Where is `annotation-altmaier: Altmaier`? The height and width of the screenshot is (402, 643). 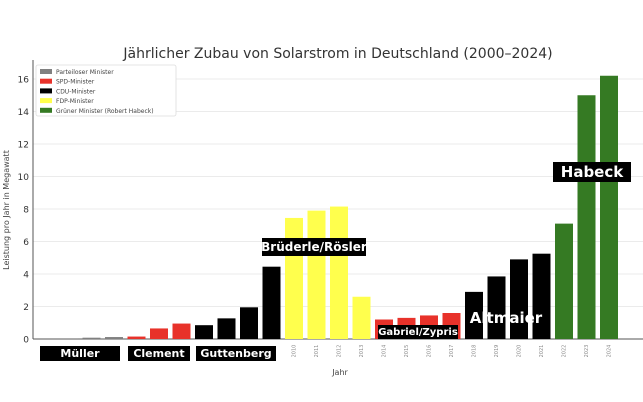
annotation-altmaier: Altmaier is located at coordinates (506, 318).